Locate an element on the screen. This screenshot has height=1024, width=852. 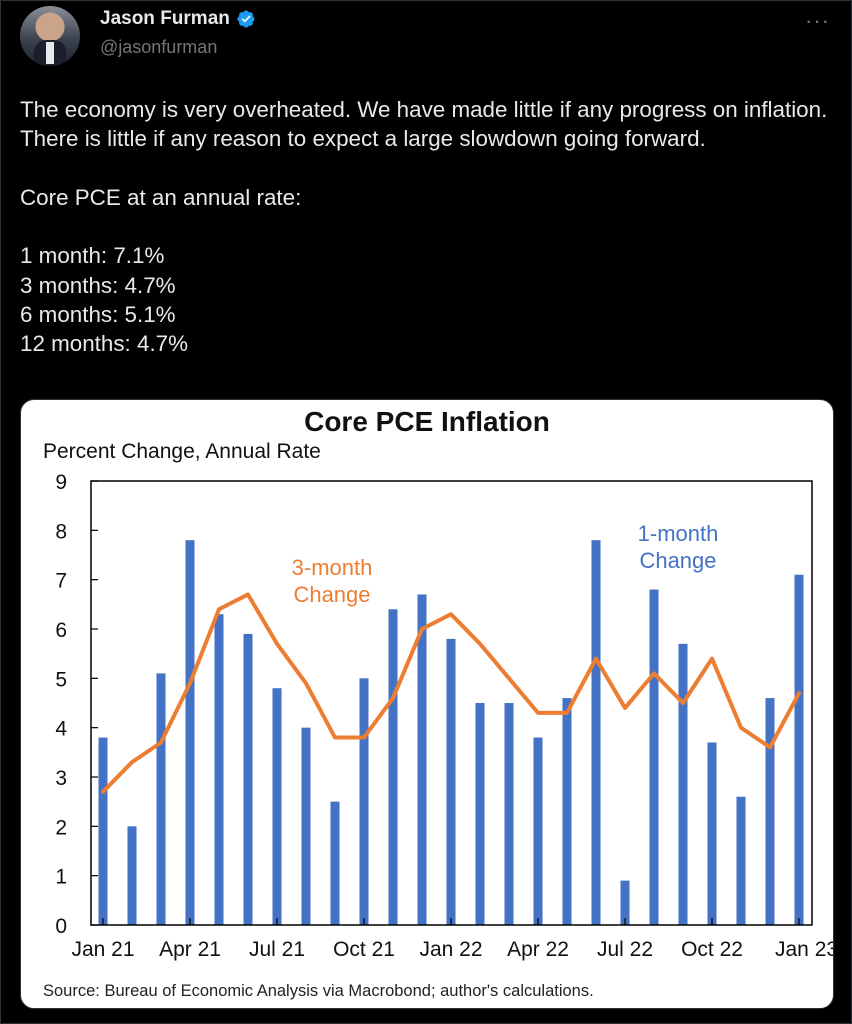
x-tick-label: Apr 21 is located at coordinates (190, 949).